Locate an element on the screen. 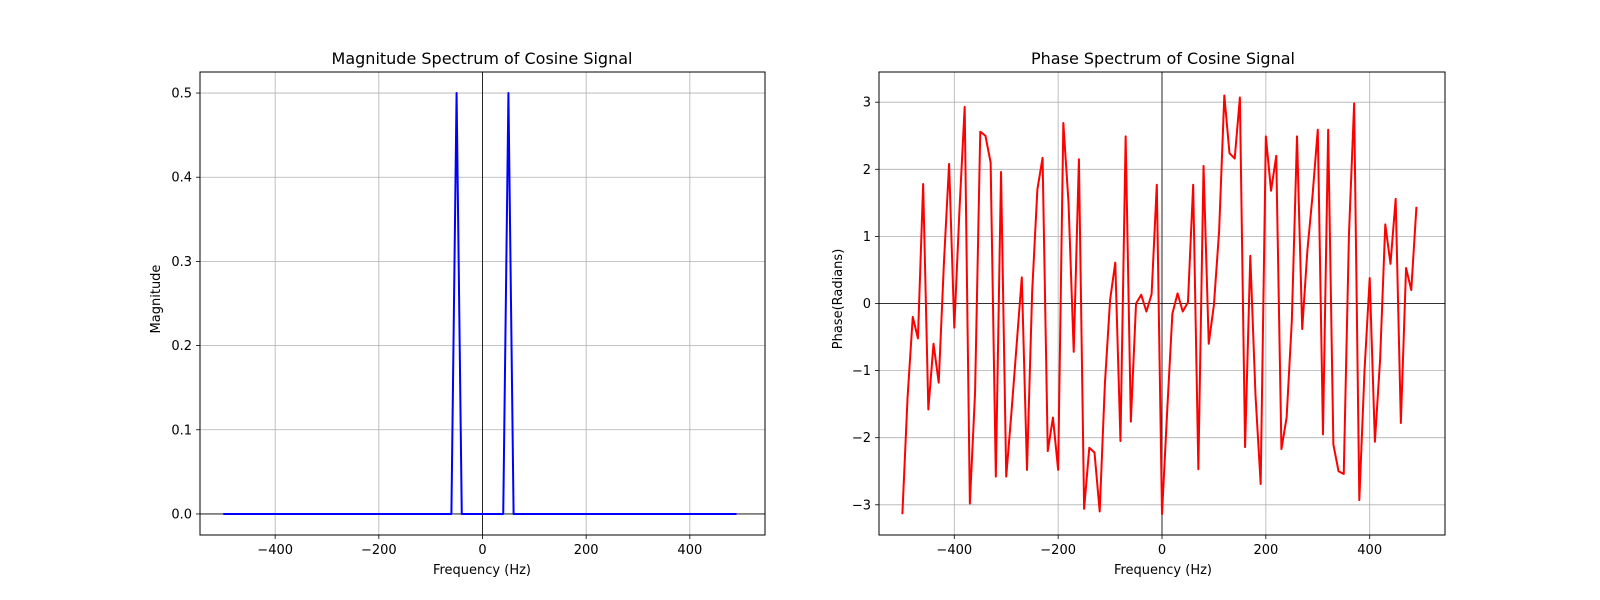  phase-x-tick-label: −200 is located at coordinates (1058, 550).